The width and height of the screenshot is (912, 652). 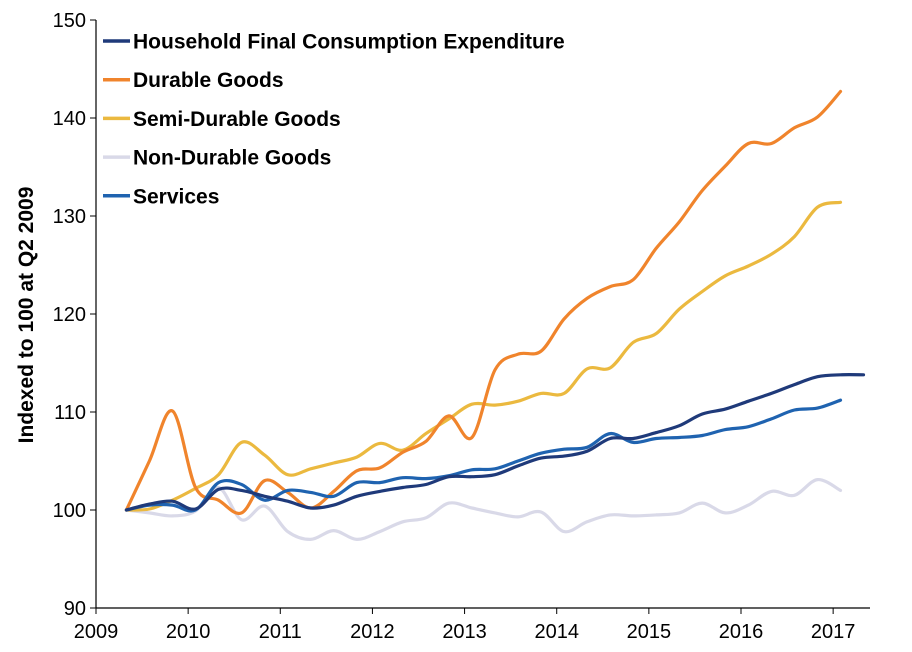 What do you see at coordinates (556, 632) in the screenshot?
I see `x-tick-label: 2014` at bounding box center [556, 632].